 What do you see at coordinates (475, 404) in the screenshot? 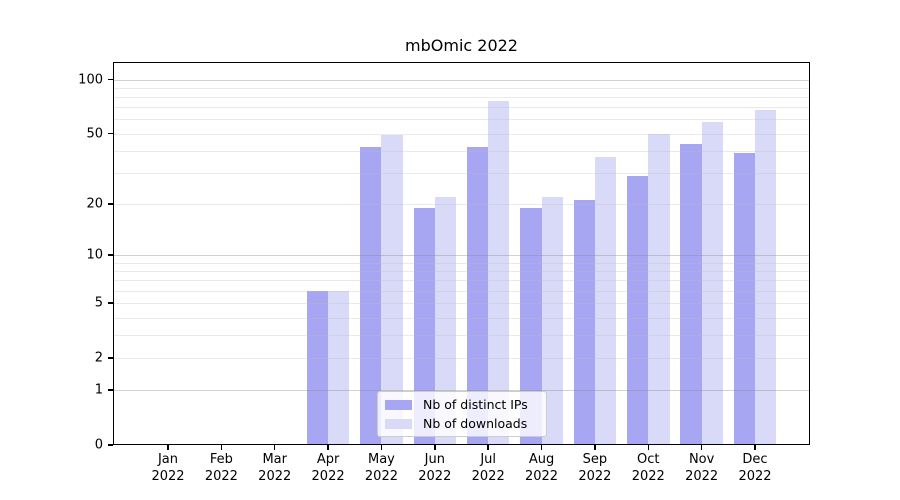
I see `legend-label-distinct-ips: Nb of distinct IPs` at bounding box center [475, 404].